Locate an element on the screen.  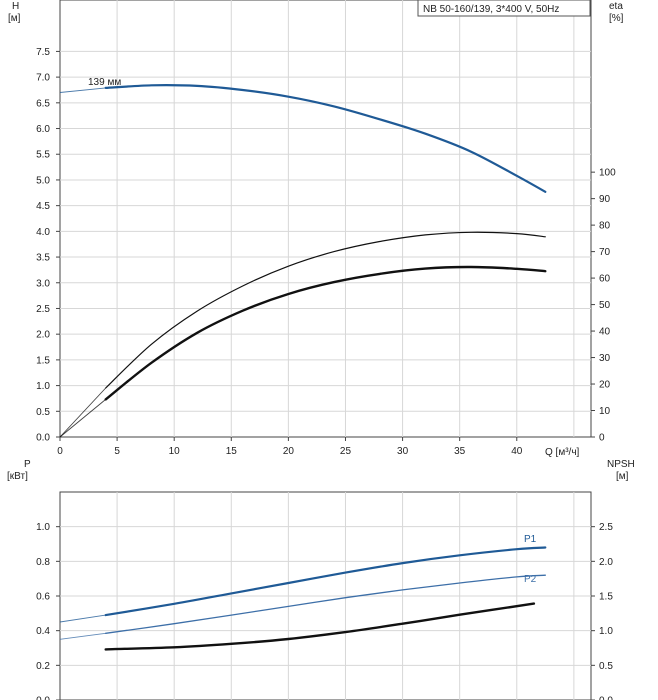
top-y-tick-label: 0.5 is located at coordinates (43, 412).